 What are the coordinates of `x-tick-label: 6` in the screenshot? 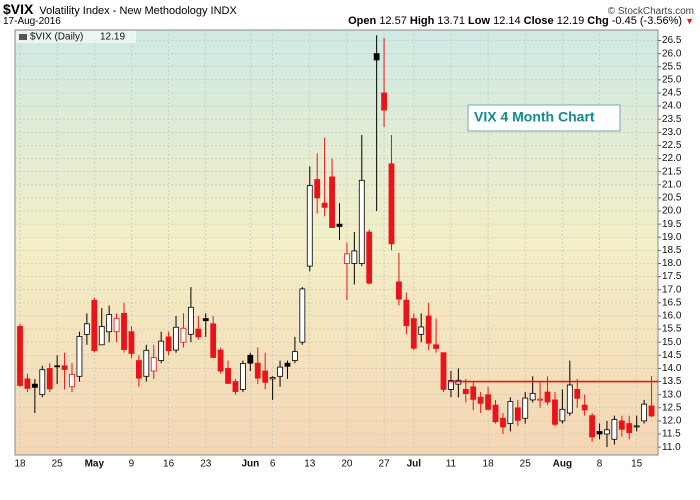 It's located at (273, 464).